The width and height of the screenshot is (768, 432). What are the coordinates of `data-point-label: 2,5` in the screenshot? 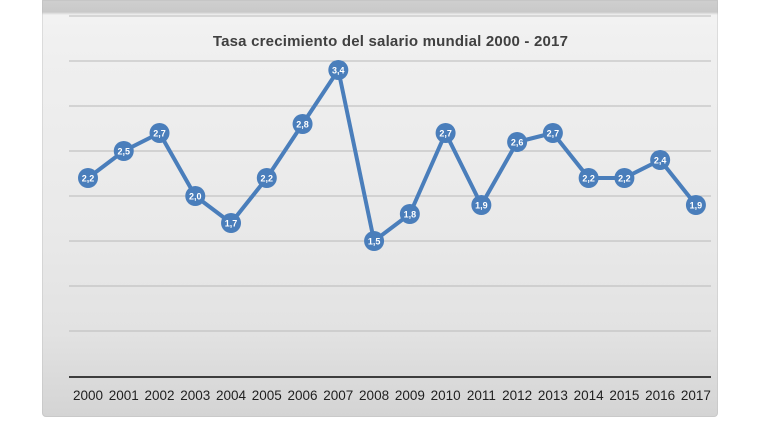 It's located at (124, 152).